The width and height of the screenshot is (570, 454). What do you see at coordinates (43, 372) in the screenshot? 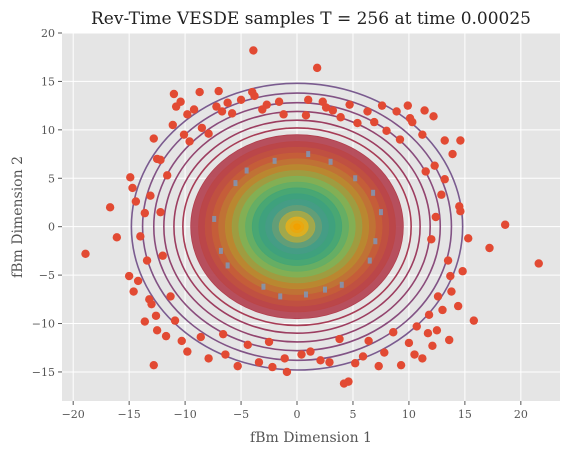
I see `y-tick-label: −15` at bounding box center [43, 372].